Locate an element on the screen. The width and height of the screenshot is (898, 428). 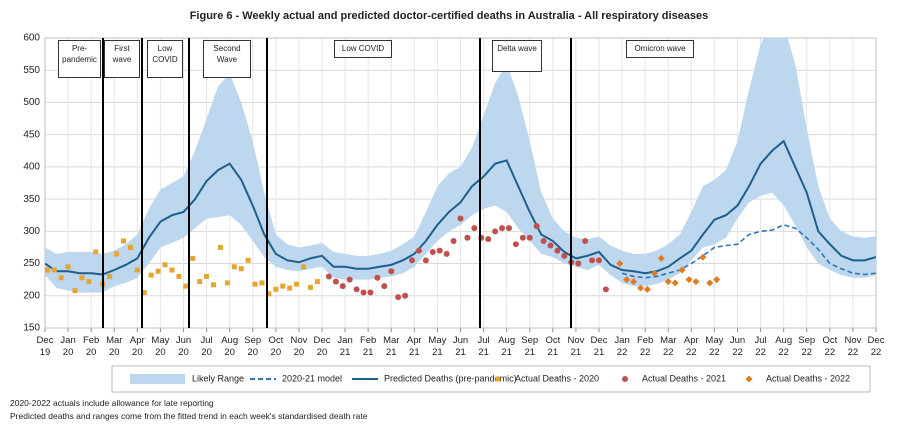
x-tick-label: Aug 20 is located at coordinates (230, 346).